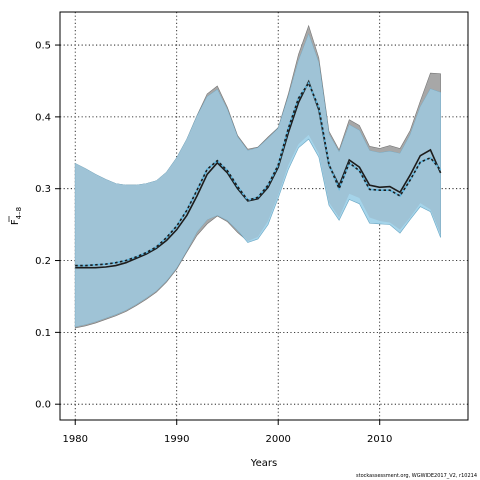 The image size is (480, 480). I want to click on y-tick-label-0: 0.0, so click(43, 405).